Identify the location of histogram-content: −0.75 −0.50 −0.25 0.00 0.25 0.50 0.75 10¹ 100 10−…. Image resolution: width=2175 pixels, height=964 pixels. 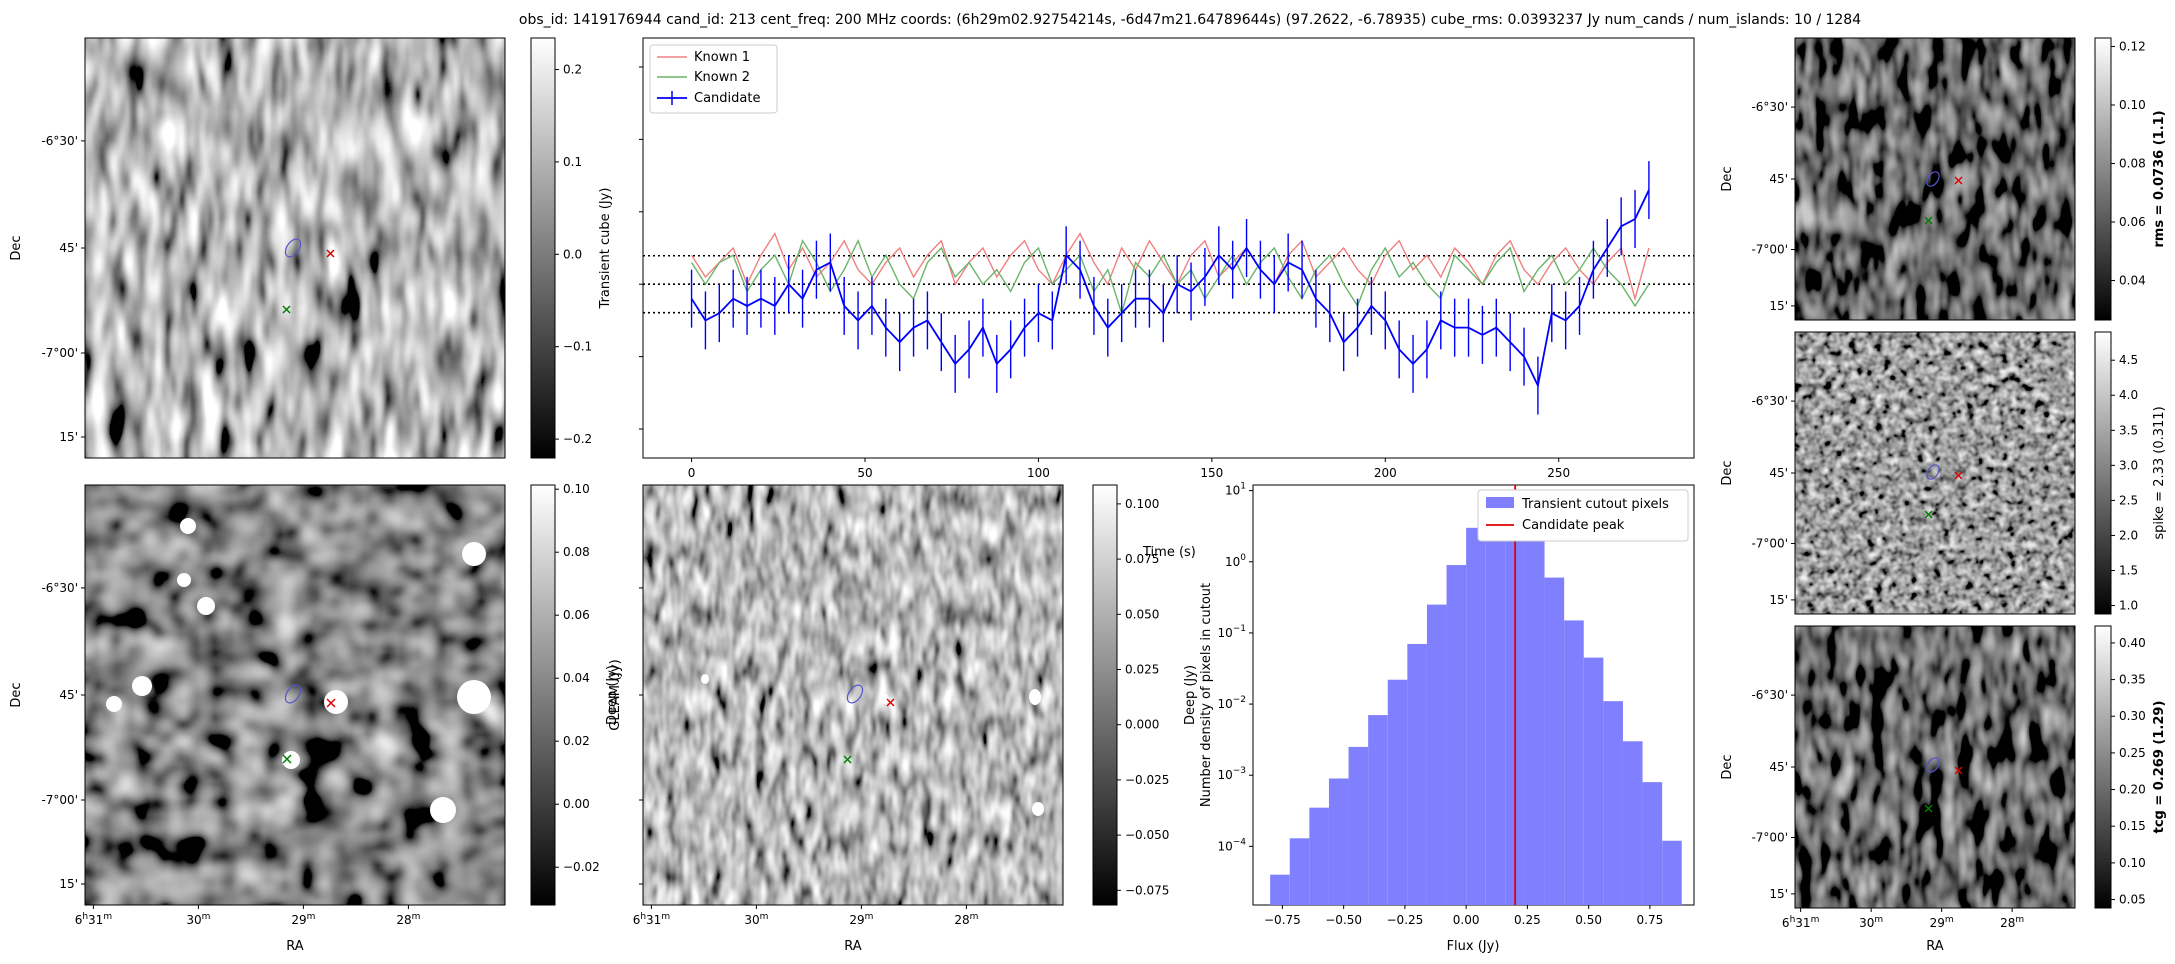
(1449, 704).